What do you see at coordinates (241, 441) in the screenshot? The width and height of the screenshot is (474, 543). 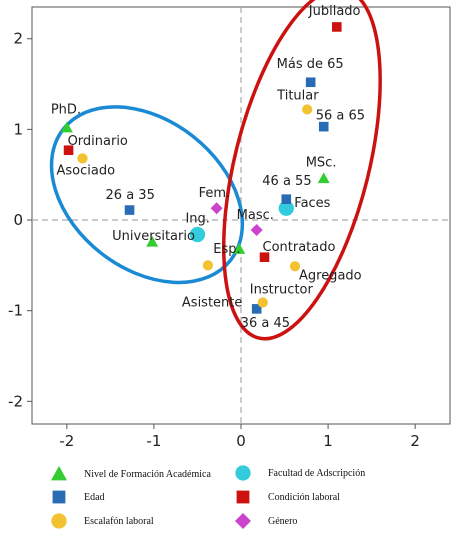 I see `x-tick-label: 0` at bounding box center [241, 441].